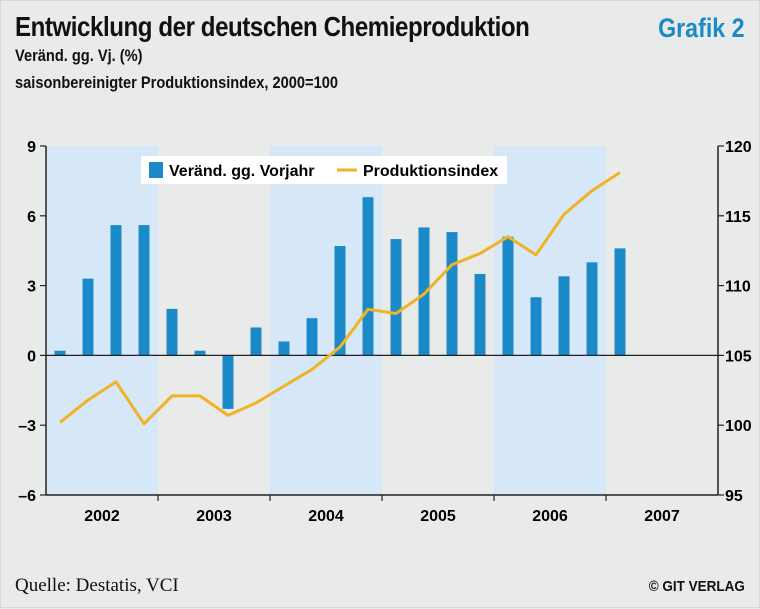 The height and width of the screenshot is (609, 760). Describe the element at coordinates (324, 170) in the screenshot. I see `legend-box` at that location.